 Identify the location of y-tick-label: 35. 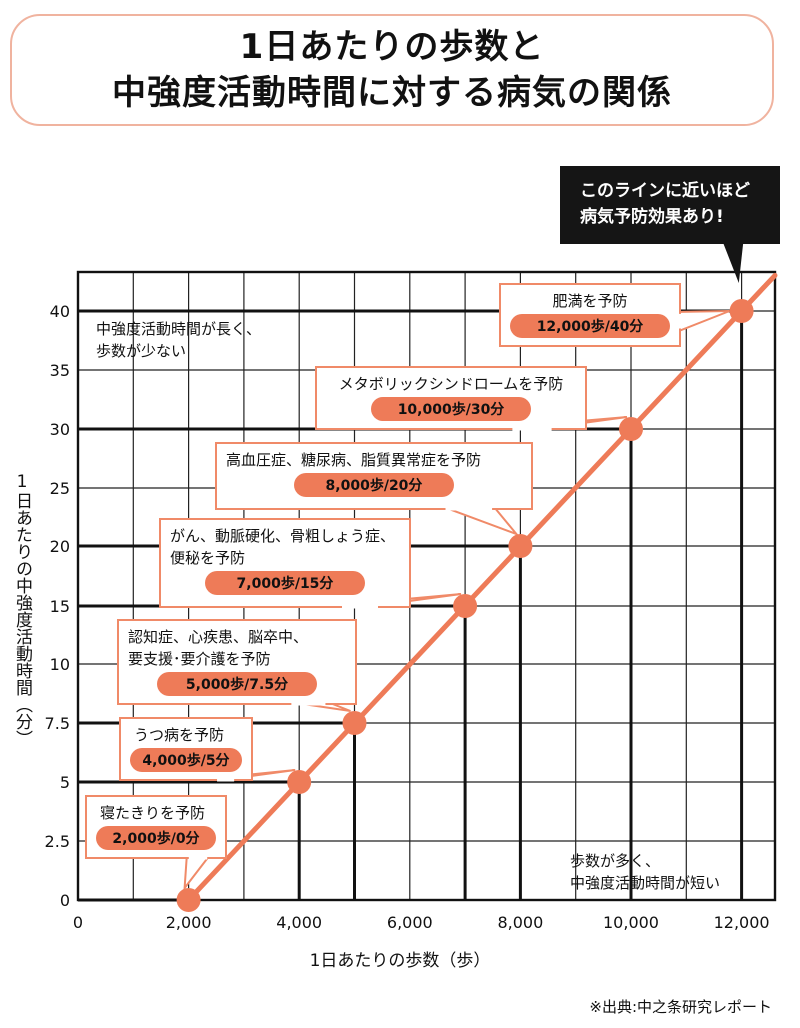
(60, 370).